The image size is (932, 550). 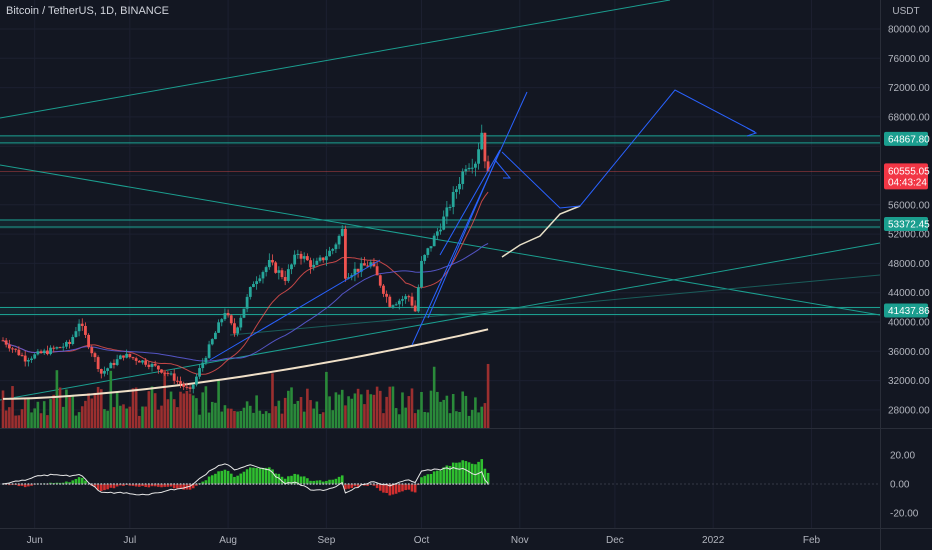 What do you see at coordinates (905, 11) in the screenshot?
I see `price-axis-unit: USDT` at bounding box center [905, 11].